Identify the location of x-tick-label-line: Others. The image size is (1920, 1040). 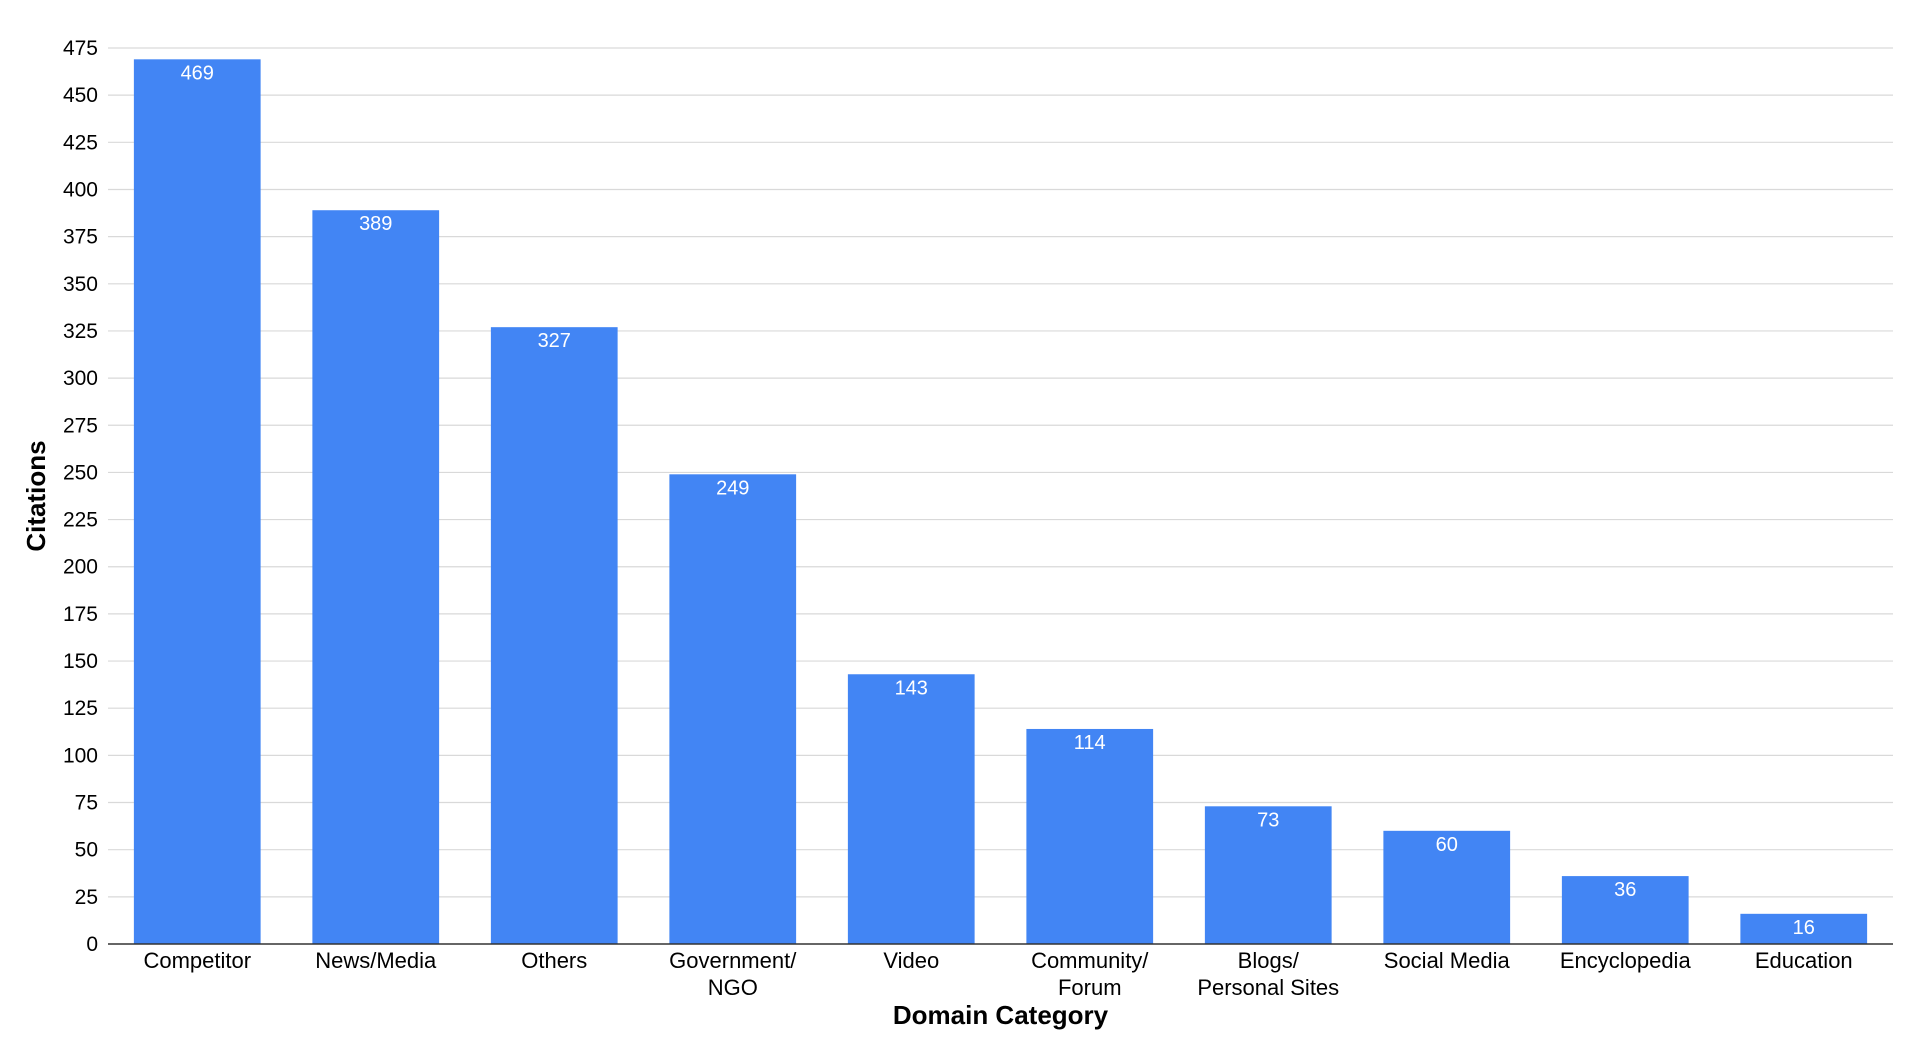
(554, 960).